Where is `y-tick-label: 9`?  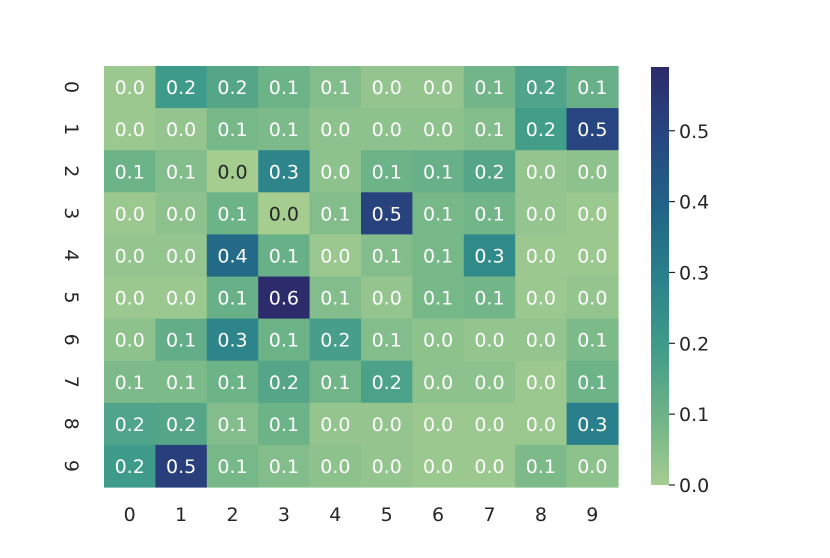 y-tick-label: 9 is located at coordinates (71, 466).